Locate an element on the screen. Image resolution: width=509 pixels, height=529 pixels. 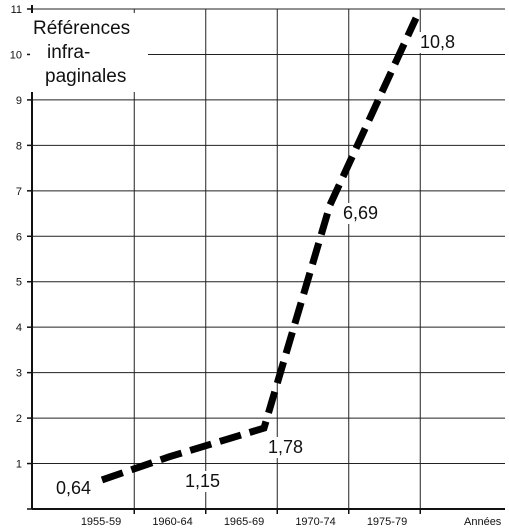
chart-title-line-1: Références is located at coordinates (81, 28).